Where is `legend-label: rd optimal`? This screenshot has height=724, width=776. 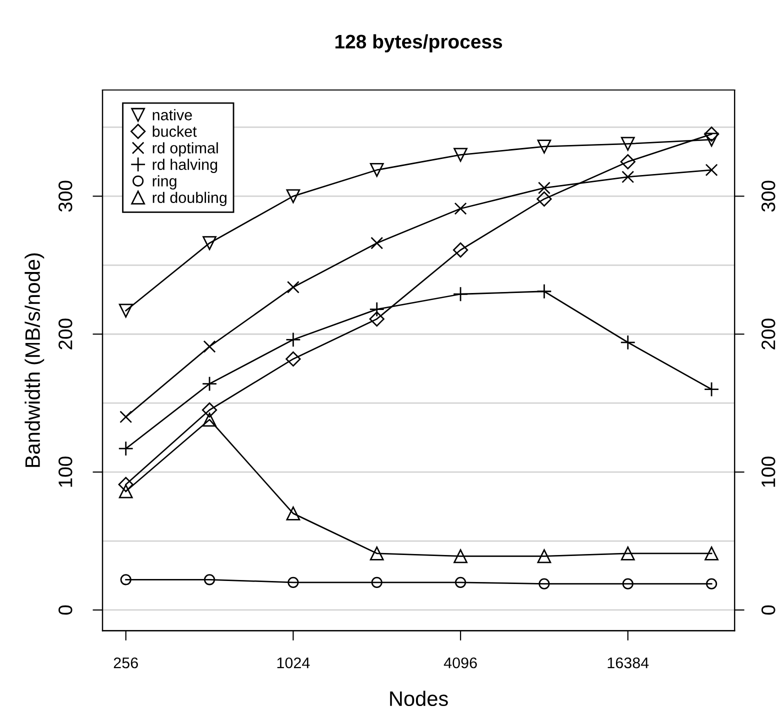
legend-label: rd optimal is located at coordinates (185, 149).